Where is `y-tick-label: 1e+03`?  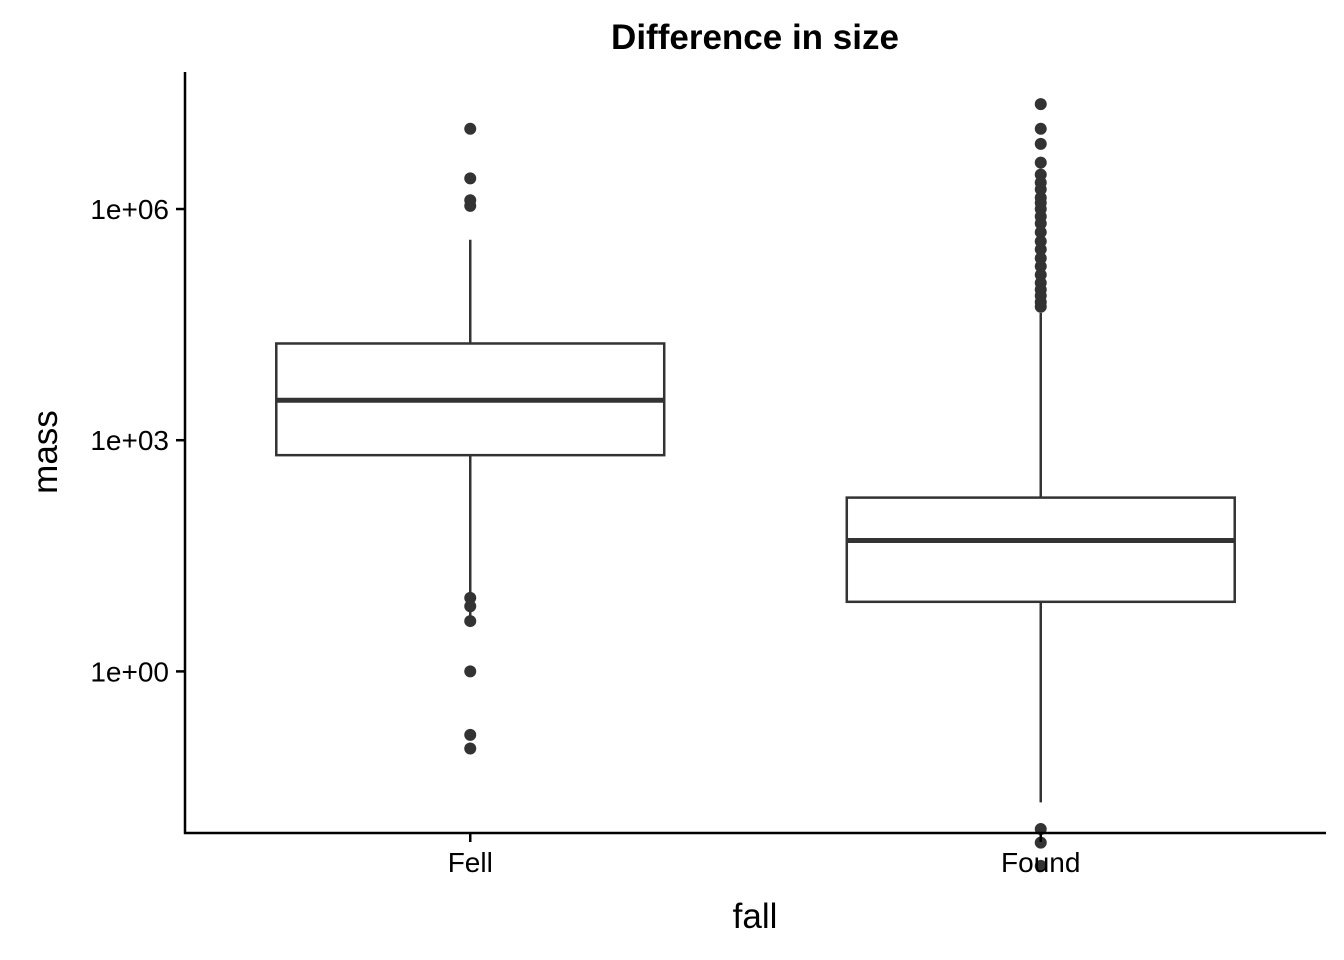
y-tick-label: 1e+03 is located at coordinates (129, 440).